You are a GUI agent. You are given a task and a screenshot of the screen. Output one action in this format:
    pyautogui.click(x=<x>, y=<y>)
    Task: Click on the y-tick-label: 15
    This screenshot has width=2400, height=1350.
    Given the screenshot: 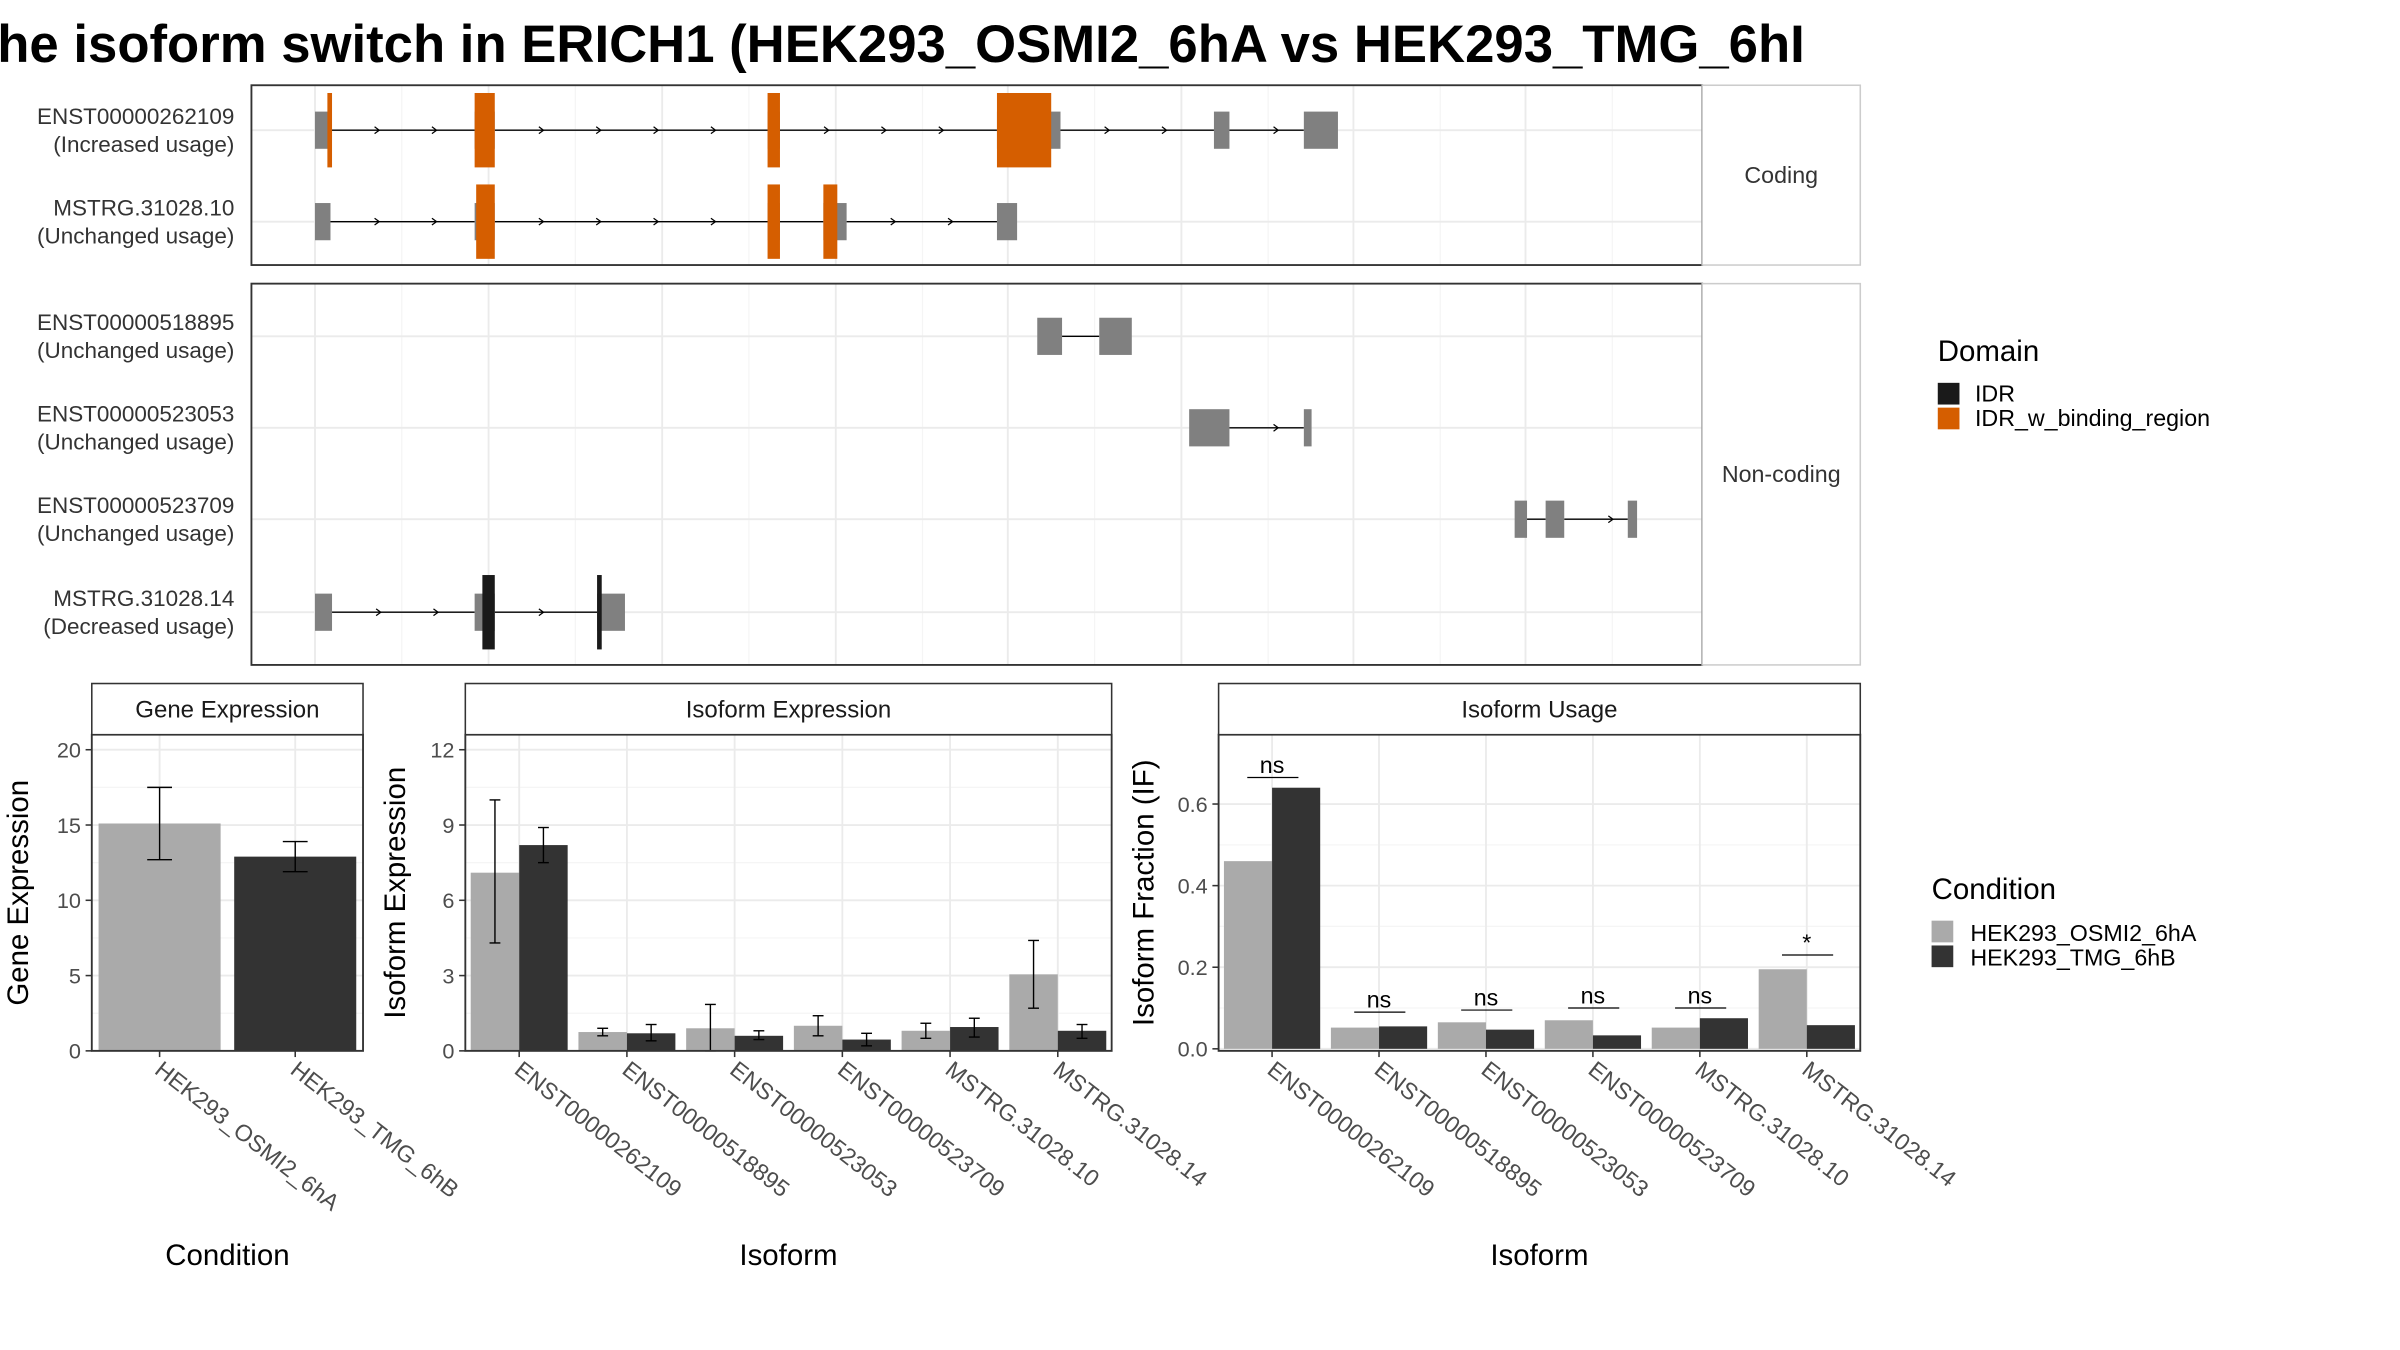 What is the action you would take?
    pyautogui.click(x=69, y=825)
    